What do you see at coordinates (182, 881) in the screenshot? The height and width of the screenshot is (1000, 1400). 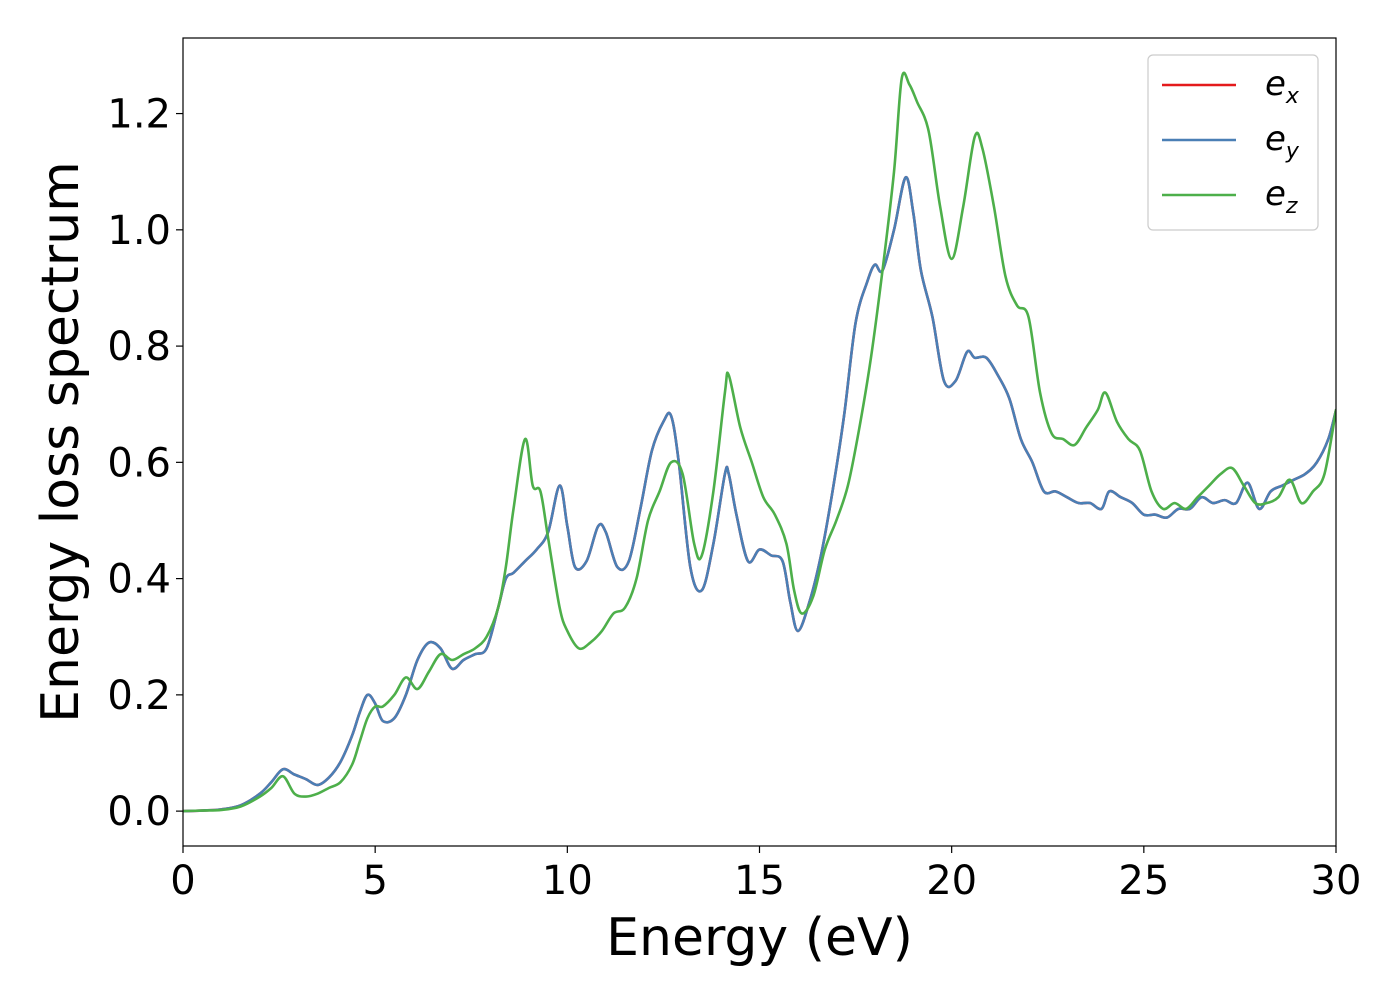 I see `x-tick-label: 0` at bounding box center [182, 881].